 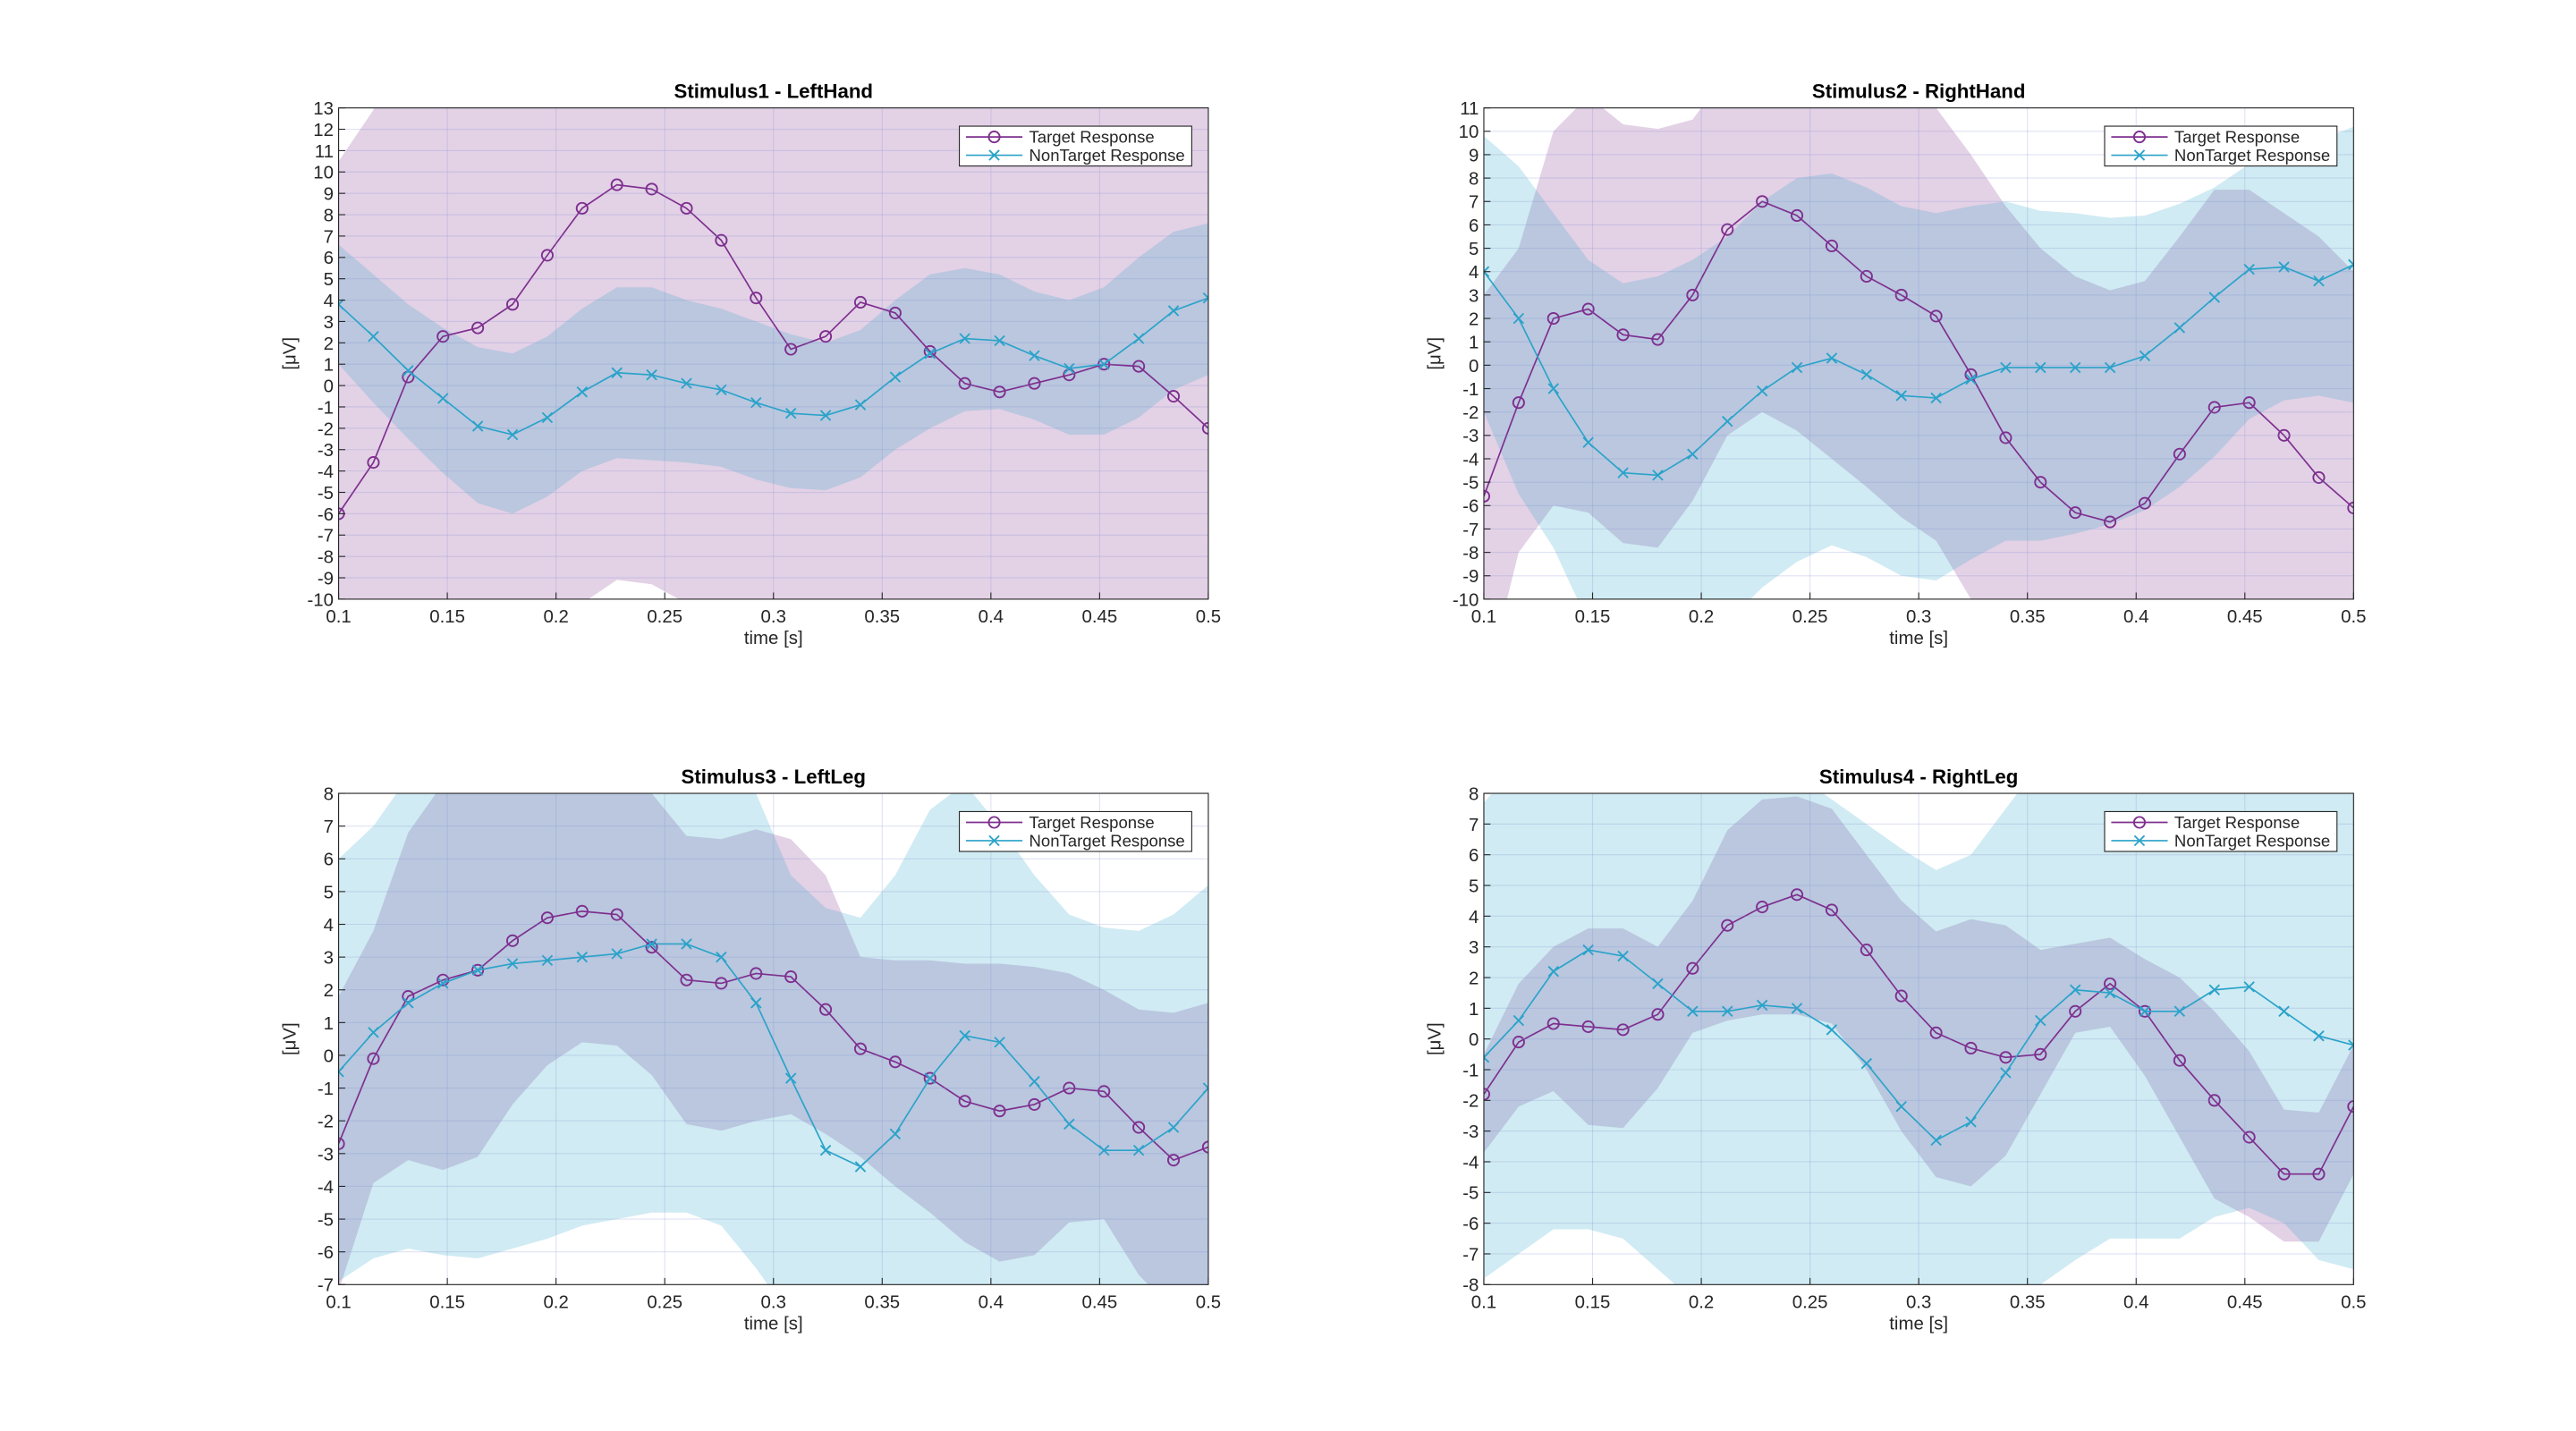 What do you see at coordinates (1919, 777) in the screenshot?
I see `chart-title: Stimulus4 - RightLeg` at bounding box center [1919, 777].